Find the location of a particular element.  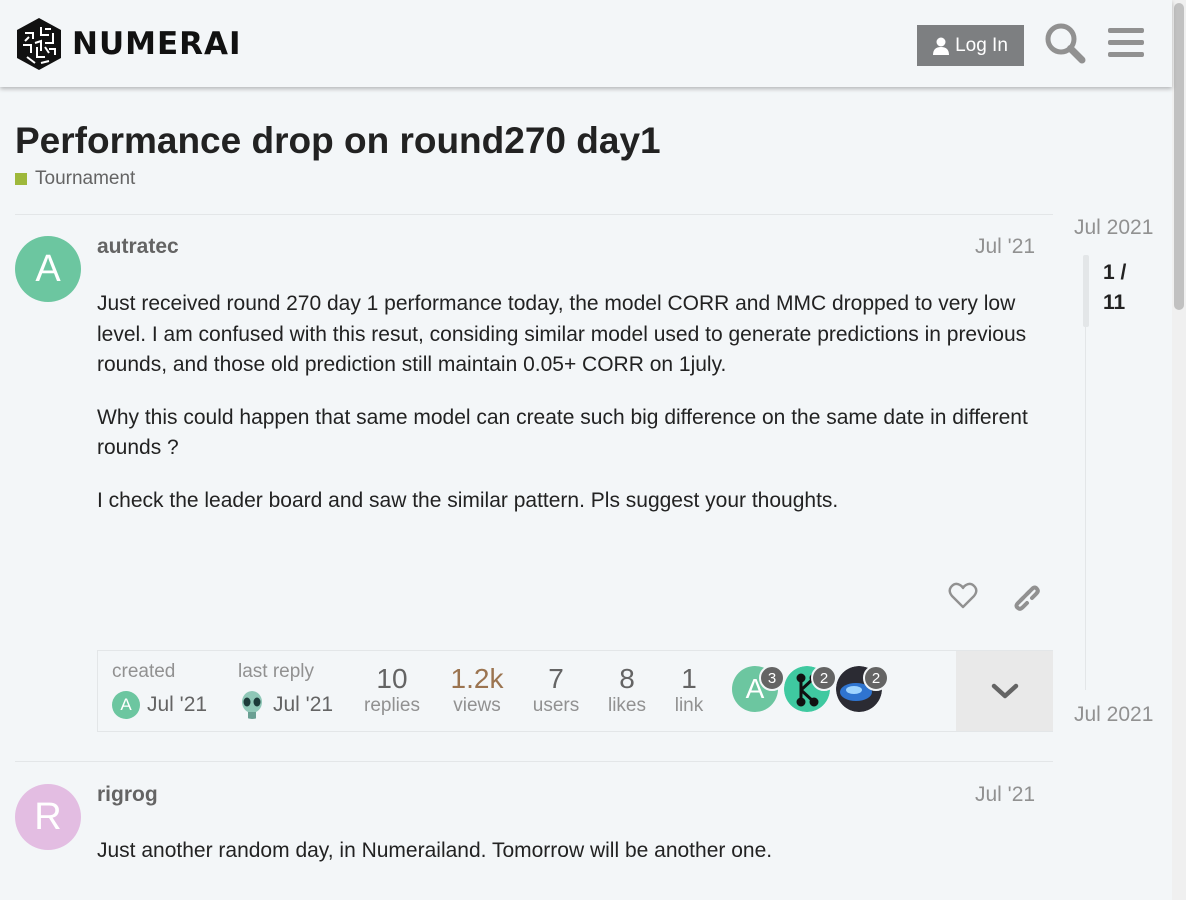

likes-stat: 8 likes is located at coordinates (626, 689).